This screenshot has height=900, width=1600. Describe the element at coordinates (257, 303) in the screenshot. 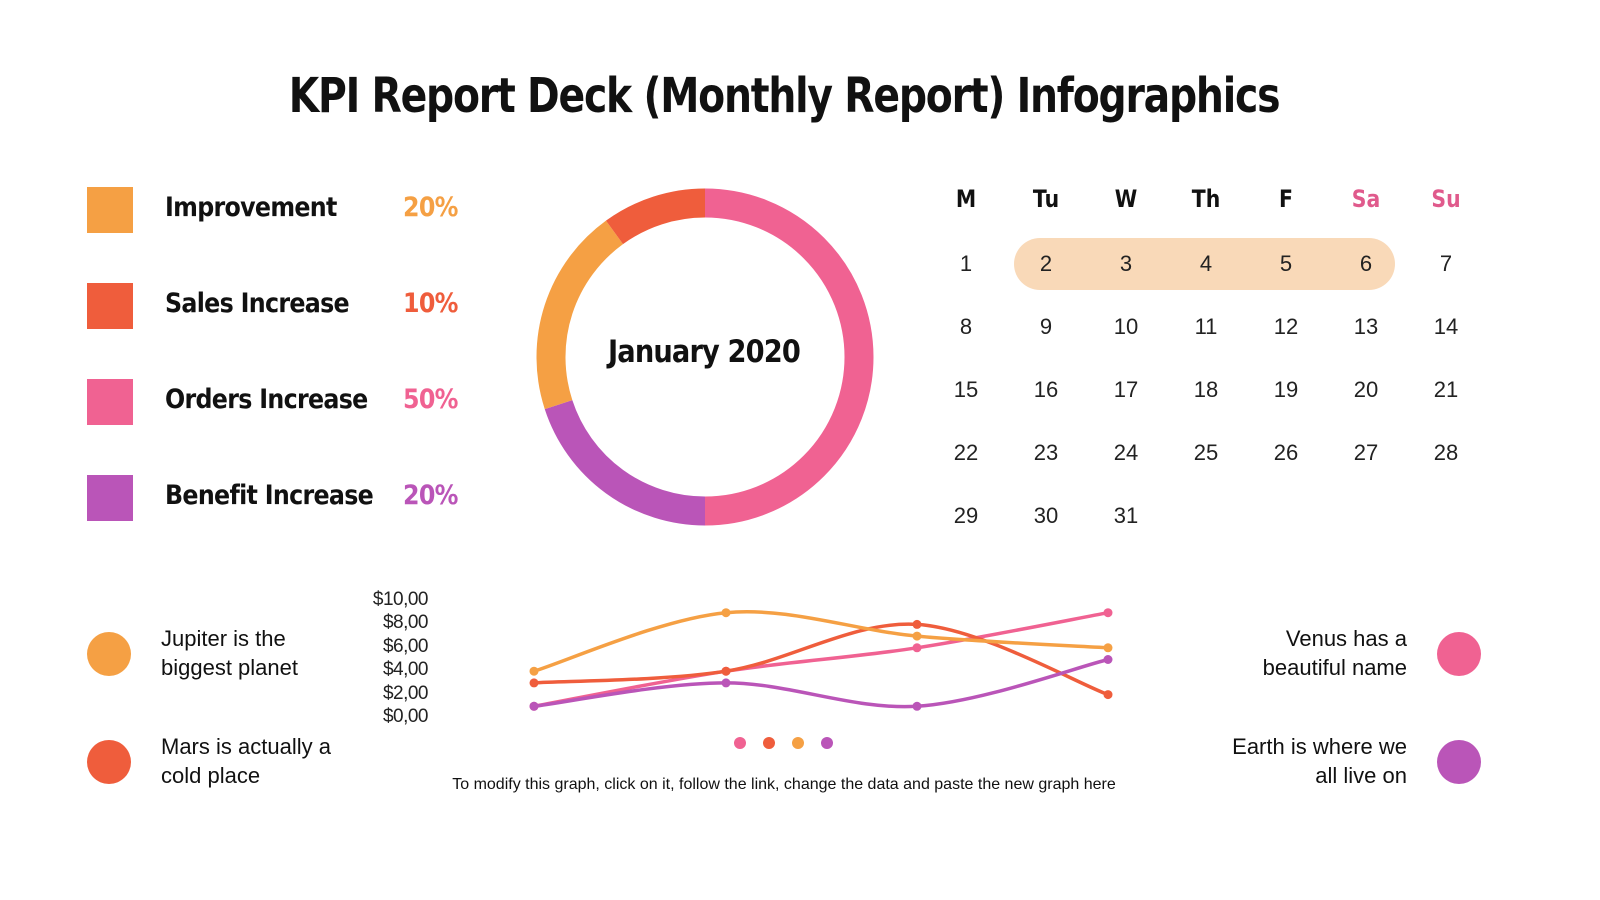

I see `kpi-label: Sales Increase` at that location.